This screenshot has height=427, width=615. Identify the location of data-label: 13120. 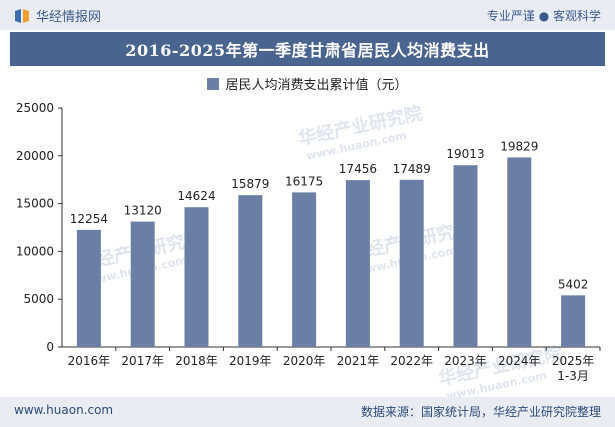
(143, 211).